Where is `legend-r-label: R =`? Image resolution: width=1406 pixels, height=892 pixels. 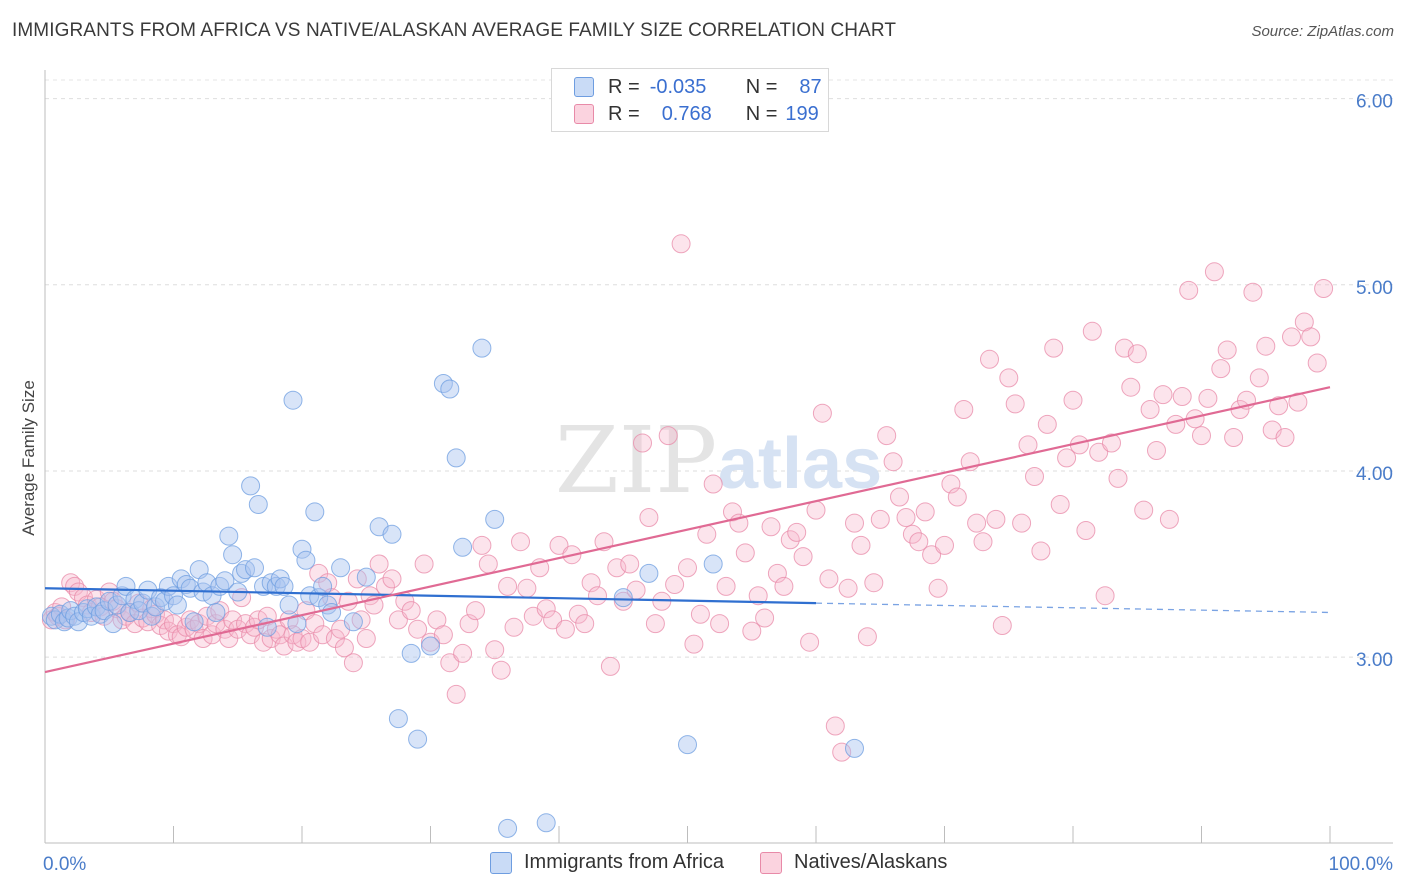 legend-r-label: R = is located at coordinates (624, 113).